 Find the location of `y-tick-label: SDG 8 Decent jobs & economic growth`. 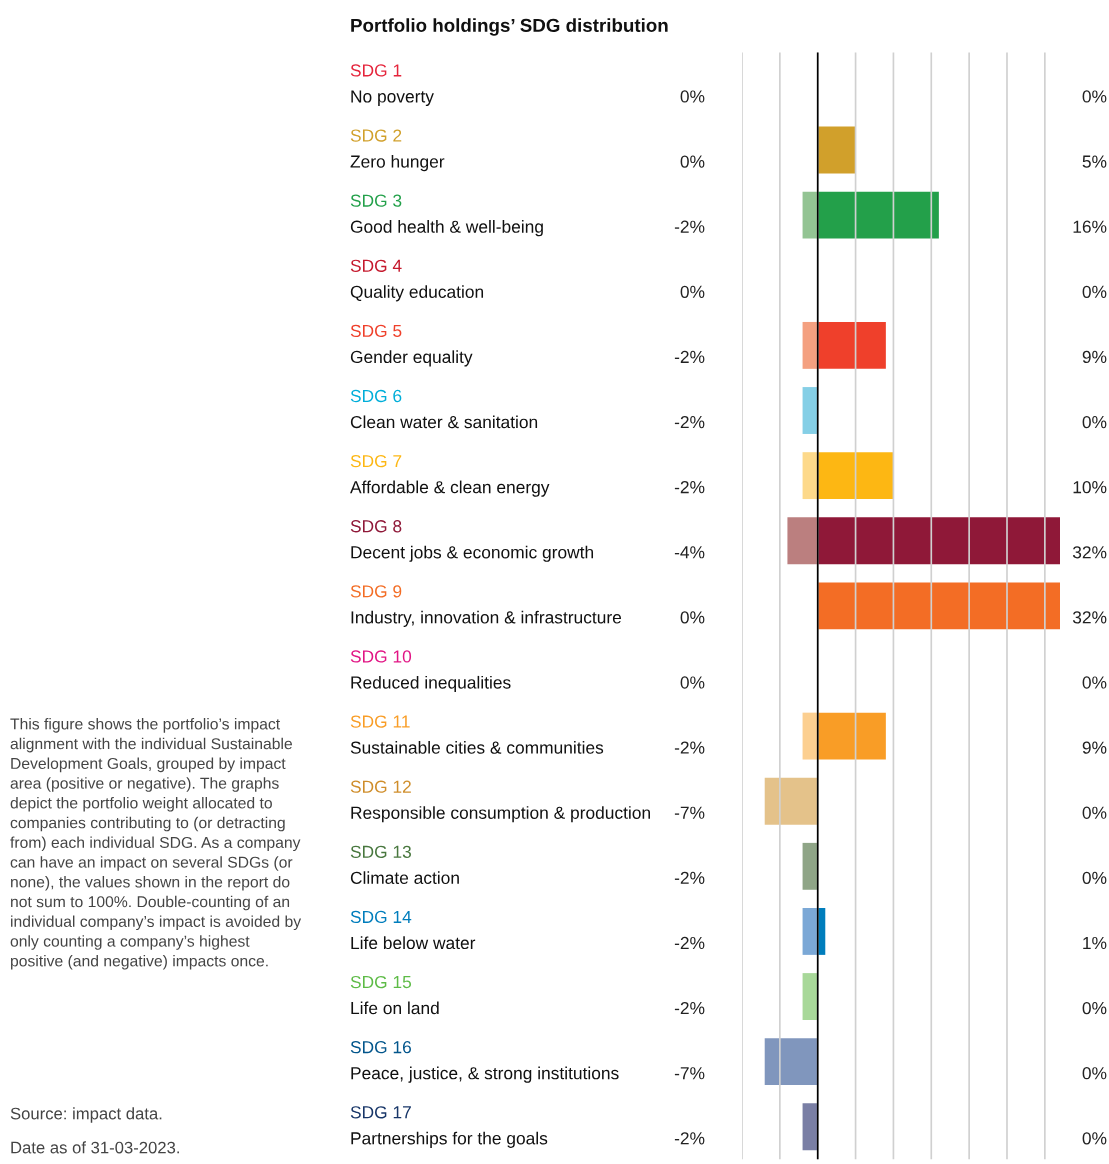

y-tick-label: SDG 8 Decent jobs & economic growth is located at coordinates (472, 541).